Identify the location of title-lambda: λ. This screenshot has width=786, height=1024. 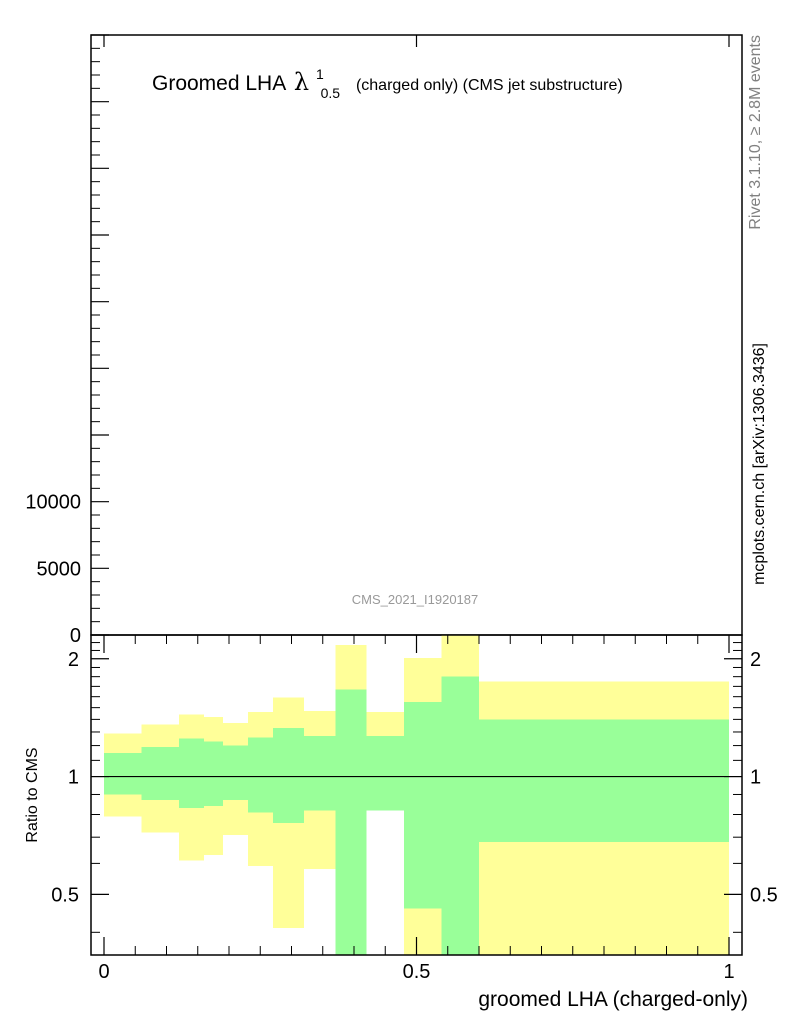
(301, 82).